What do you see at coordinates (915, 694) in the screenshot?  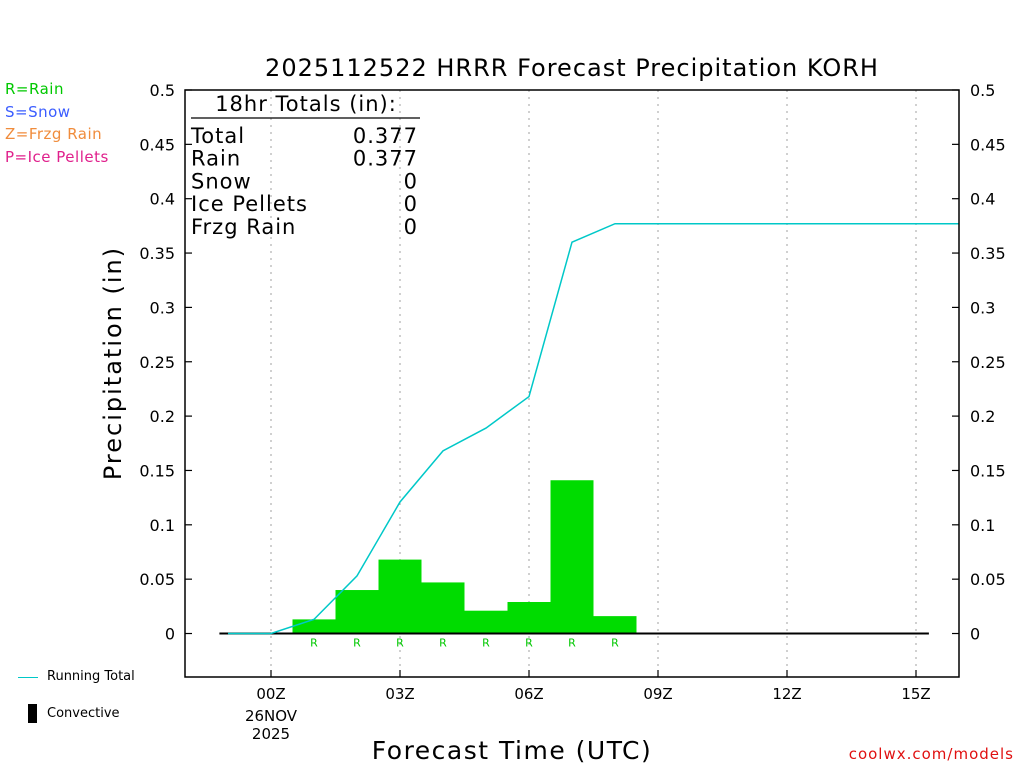 I see `xtick-label-15Z: 15Z` at bounding box center [915, 694].